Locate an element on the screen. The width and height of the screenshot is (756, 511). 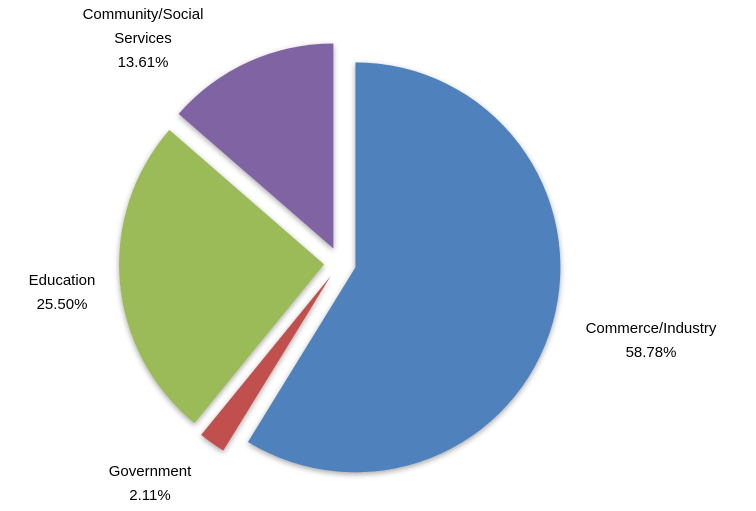
data-label: Community/Social Services 13.61% is located at coordinates (143, 38).